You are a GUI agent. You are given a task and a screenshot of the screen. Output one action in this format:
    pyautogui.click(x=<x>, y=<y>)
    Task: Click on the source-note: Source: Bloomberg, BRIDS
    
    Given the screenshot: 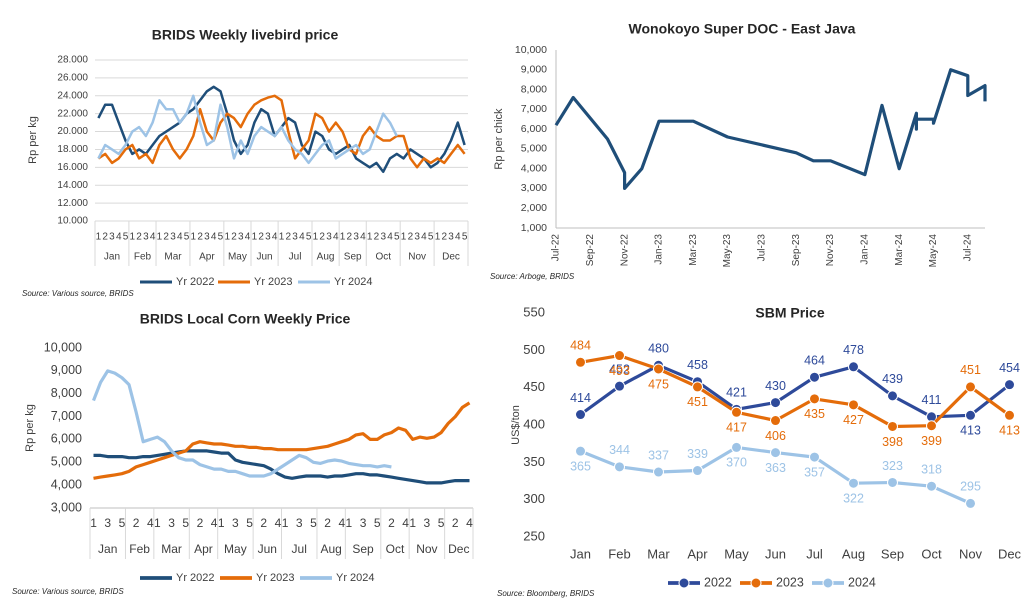 What is the action you would take?
    pyautogui.click(x=546, y=593)
    